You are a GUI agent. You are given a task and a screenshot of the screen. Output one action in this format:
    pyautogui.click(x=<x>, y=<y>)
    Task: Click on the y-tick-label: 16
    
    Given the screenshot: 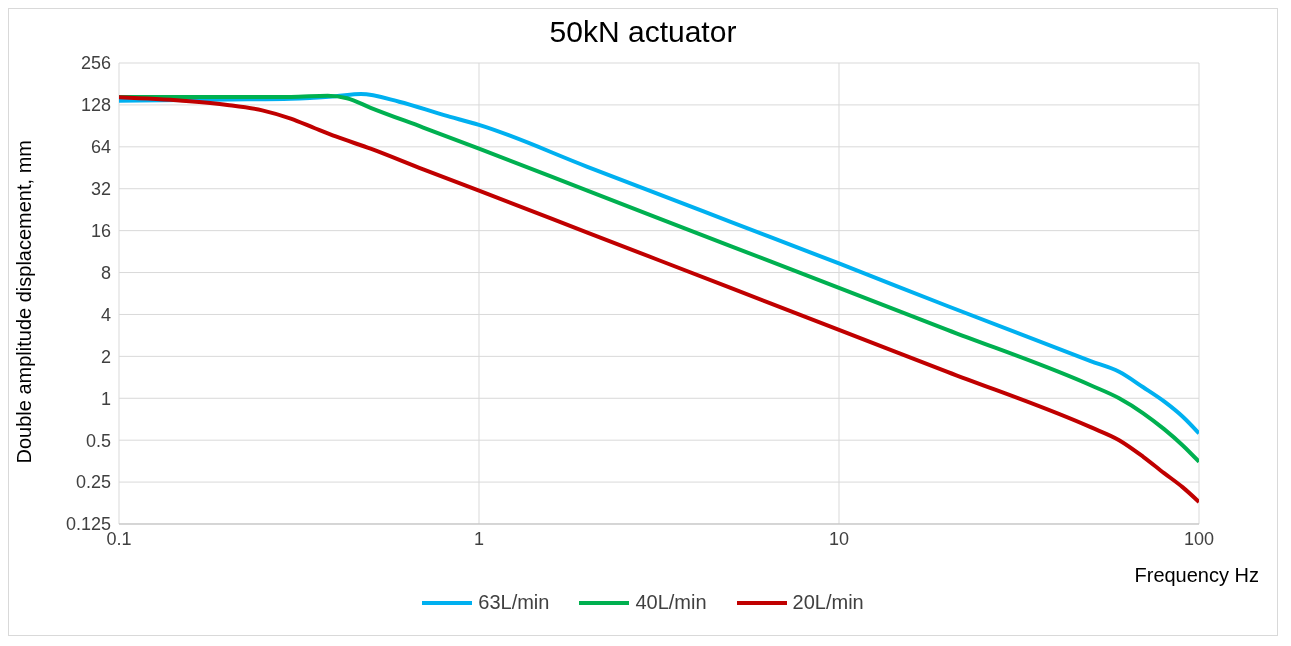 What is the action you would take?
    pyautogui.click(x=100, y=231)
    